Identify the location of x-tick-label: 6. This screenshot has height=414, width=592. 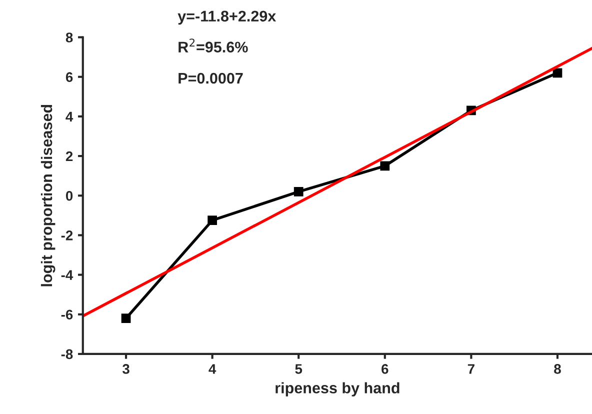
(385, 369).